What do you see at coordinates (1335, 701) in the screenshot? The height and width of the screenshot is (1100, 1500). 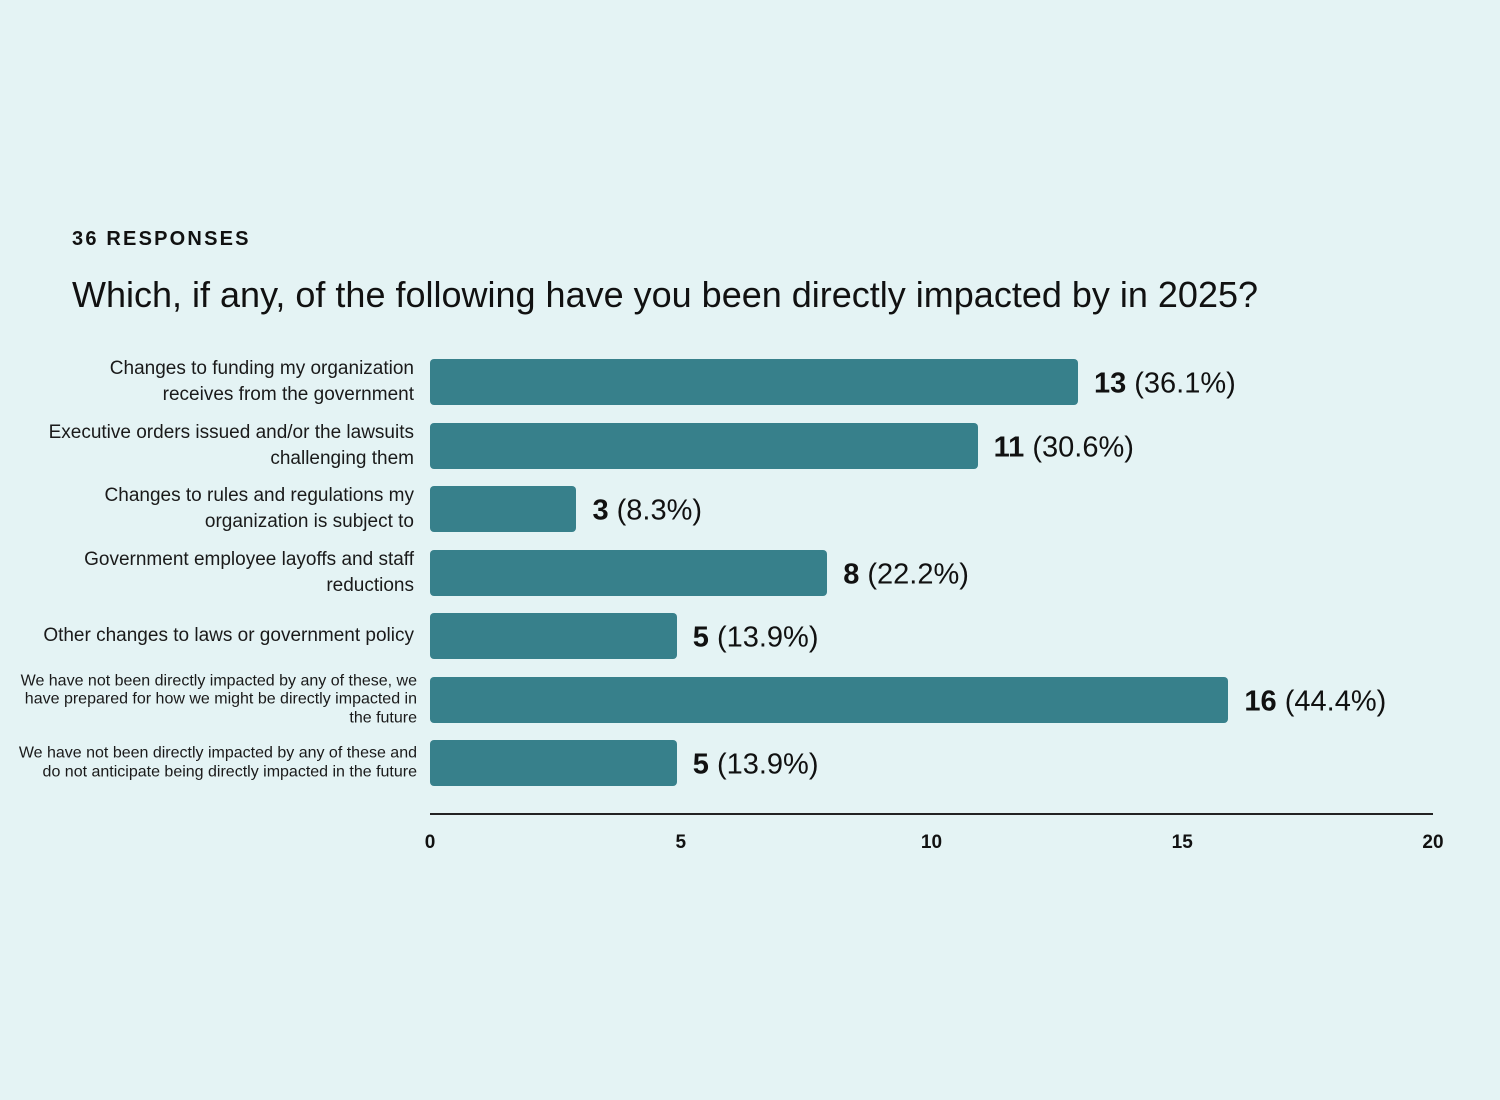 I see `bar-percent: (44.4%)` at bounding box center [1335, 701].